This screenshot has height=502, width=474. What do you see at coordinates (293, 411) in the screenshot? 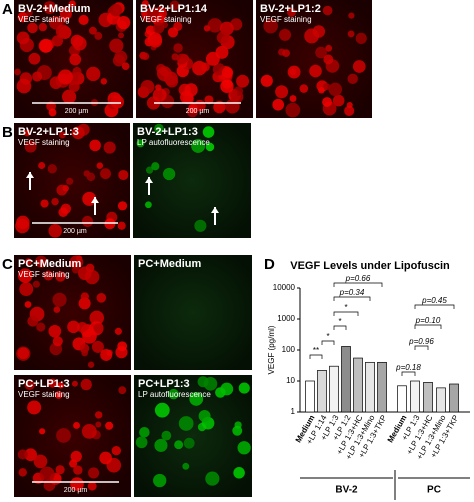
I see `y-tick-label: 1` at bounding box center [293, 411].